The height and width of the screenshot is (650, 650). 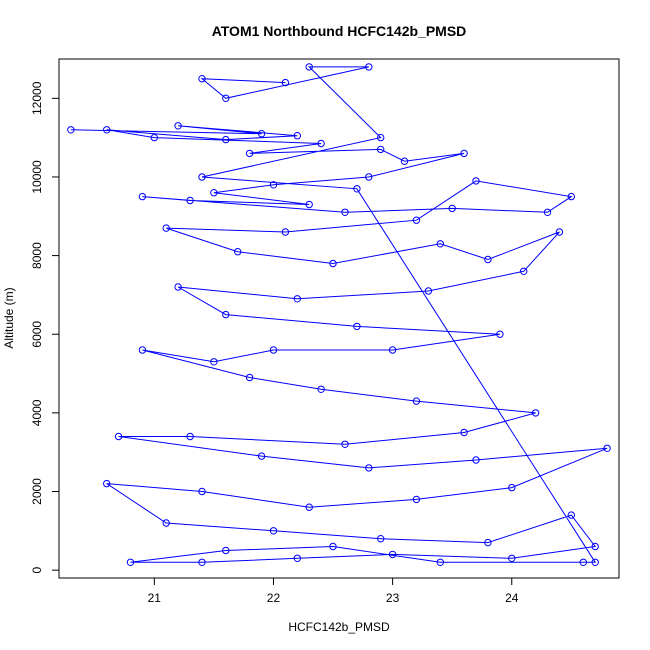 What do you see at coordinates (37, 334) in the screenshot?
I see `y-tick-label: 6000` at bounding box center [37, 334].